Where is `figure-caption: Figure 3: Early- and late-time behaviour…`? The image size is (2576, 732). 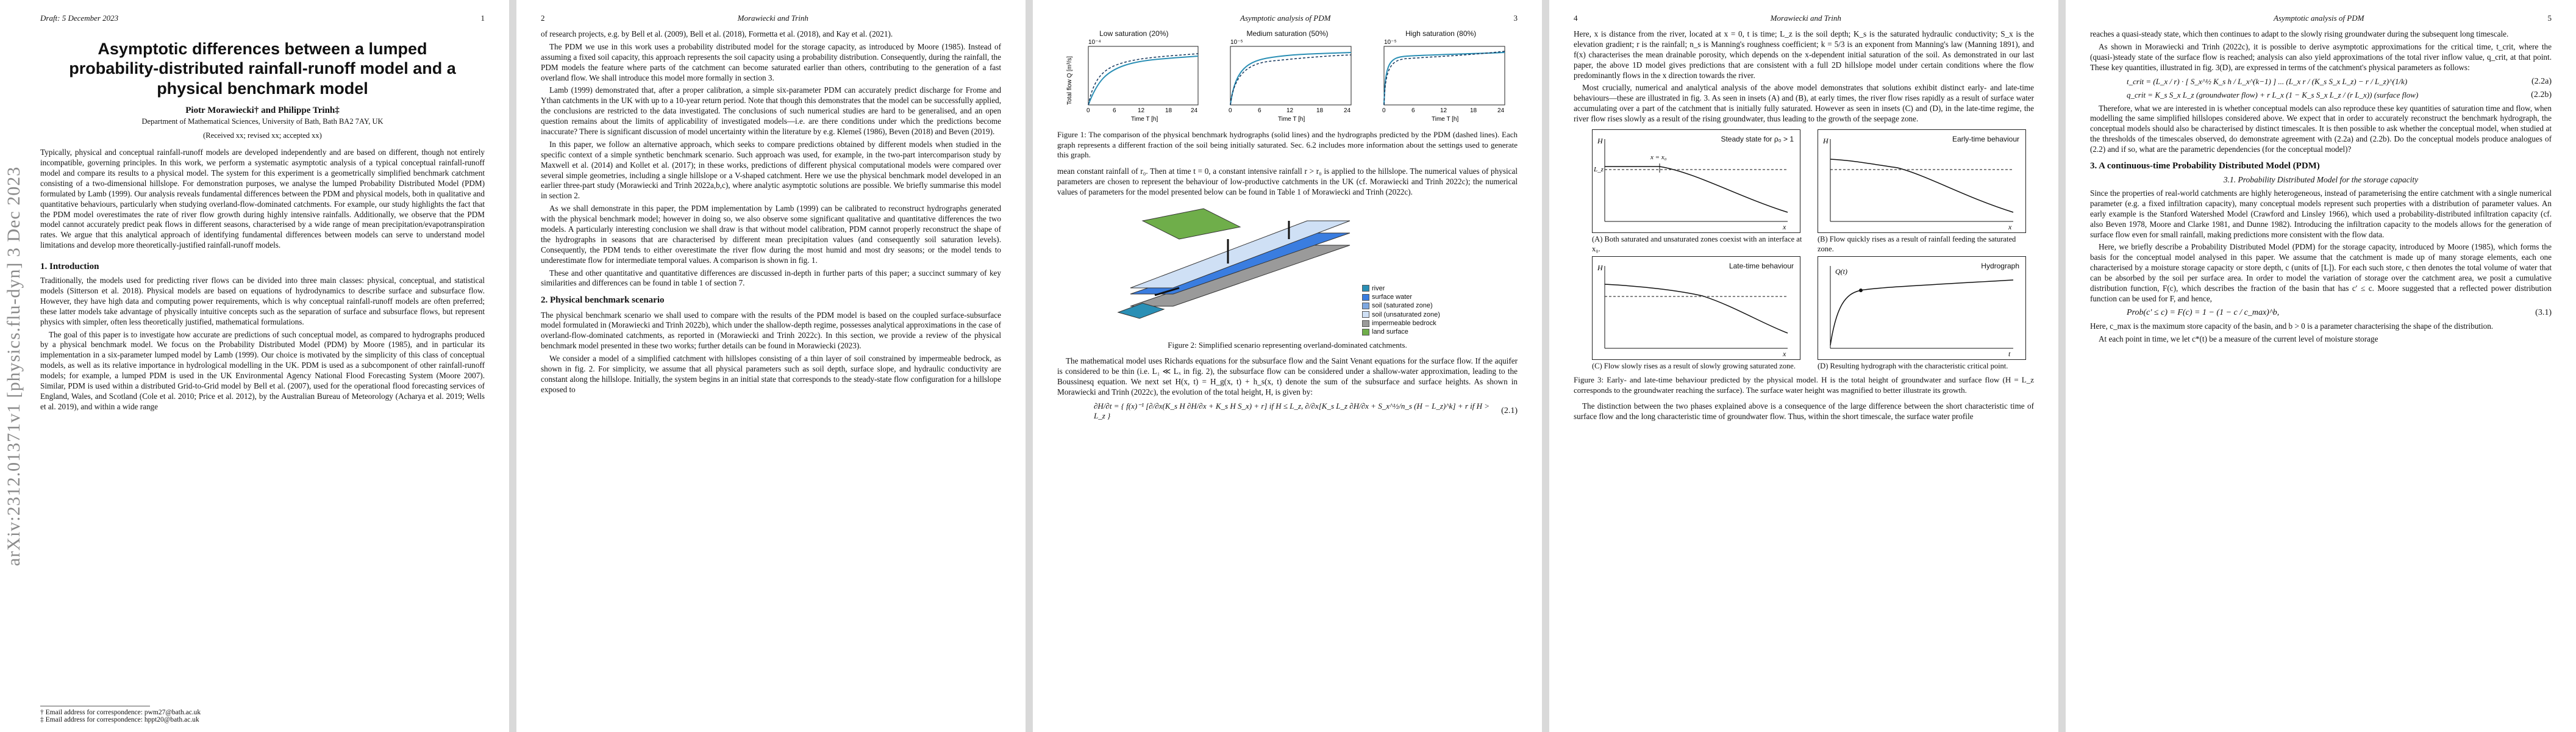 figure-caption: Figure 3: Early- and late-time behaviour… is located at coordinates (1804, 385).